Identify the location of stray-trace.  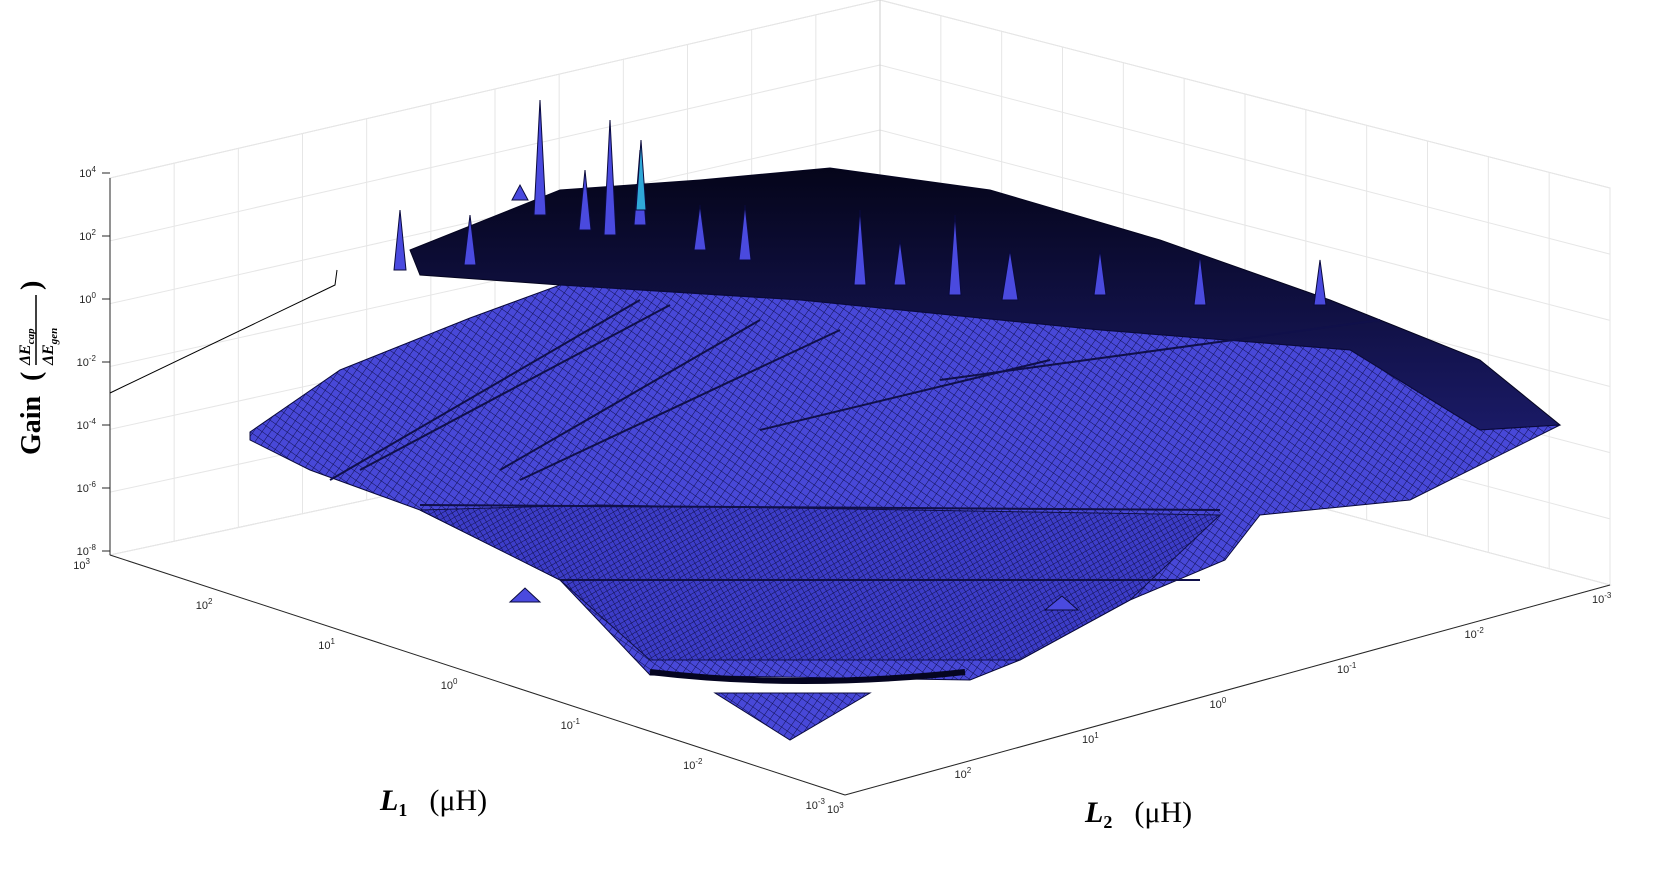
(223, 331).